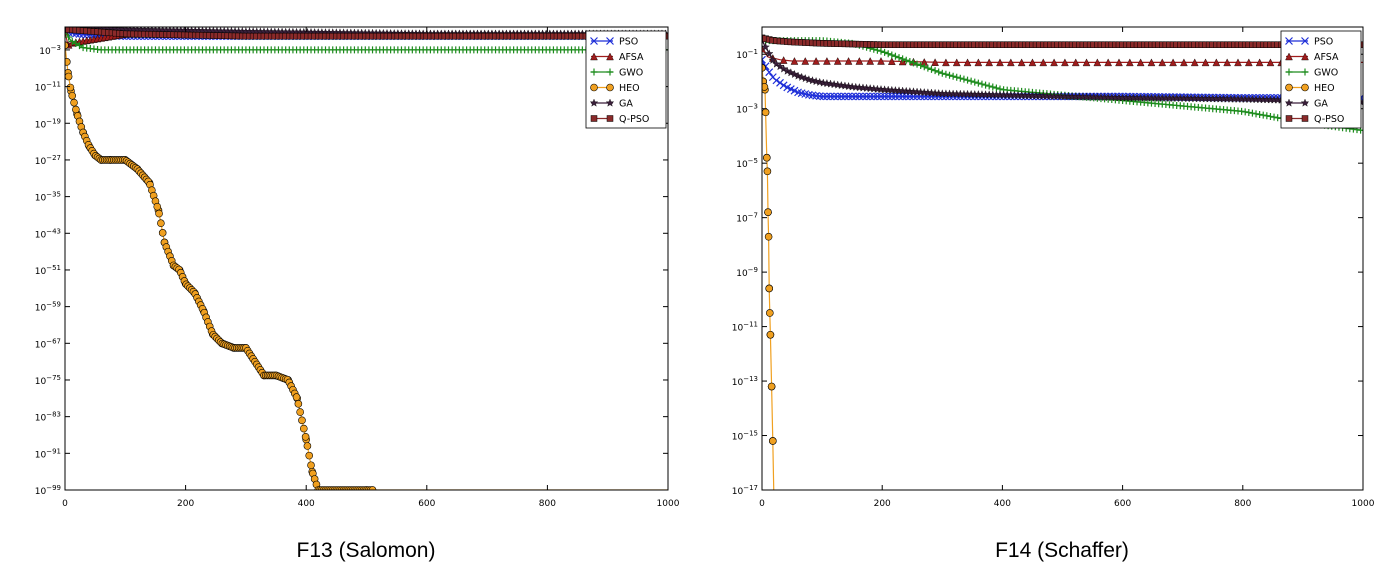  What do you see at coordinates (1323, 42) in the screenshot?
I see `f14-legend-label-pso: PSO` at bounding box center [1323, 42].